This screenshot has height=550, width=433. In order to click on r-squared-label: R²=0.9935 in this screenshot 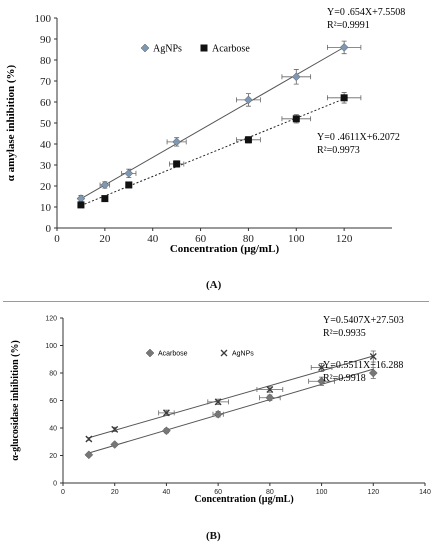, I will do `click(344, 333)`.